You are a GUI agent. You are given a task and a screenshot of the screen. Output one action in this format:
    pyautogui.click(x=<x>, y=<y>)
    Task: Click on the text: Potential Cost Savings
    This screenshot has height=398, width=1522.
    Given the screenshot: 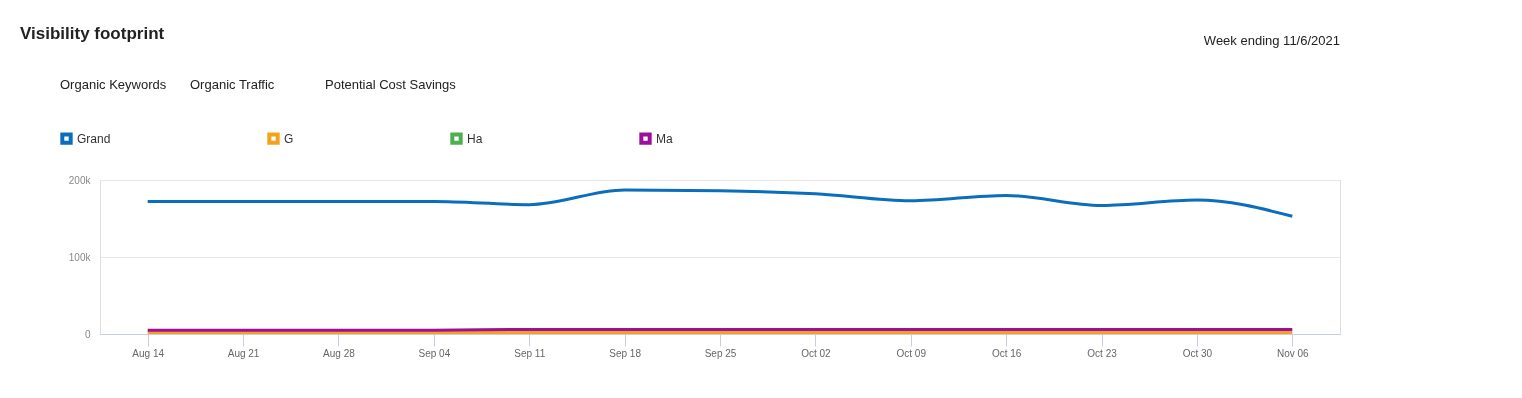 What is the action you would take?
    pyautogui.click(x=391, y=84)
    